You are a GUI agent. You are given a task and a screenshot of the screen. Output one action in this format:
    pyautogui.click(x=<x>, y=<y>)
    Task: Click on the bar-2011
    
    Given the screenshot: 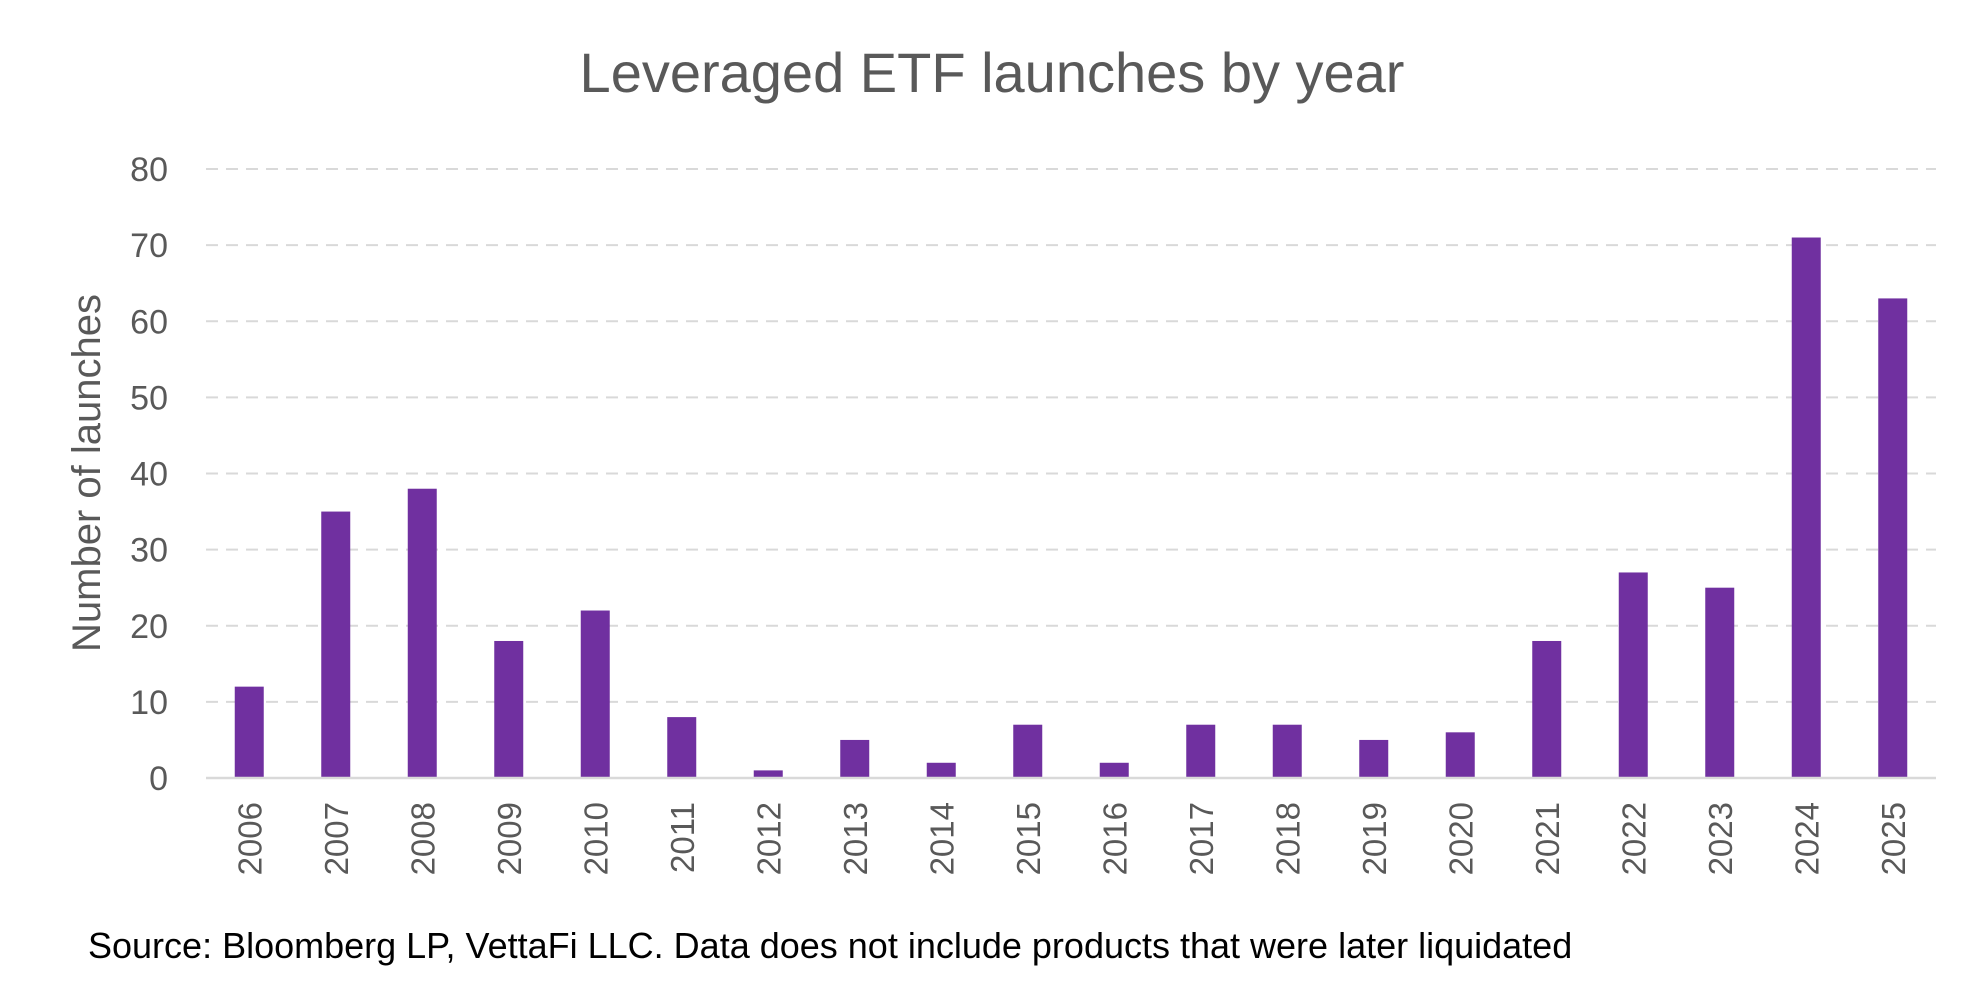 What is the action you would take?
    pyautogui.click(x=682, y=747)
    